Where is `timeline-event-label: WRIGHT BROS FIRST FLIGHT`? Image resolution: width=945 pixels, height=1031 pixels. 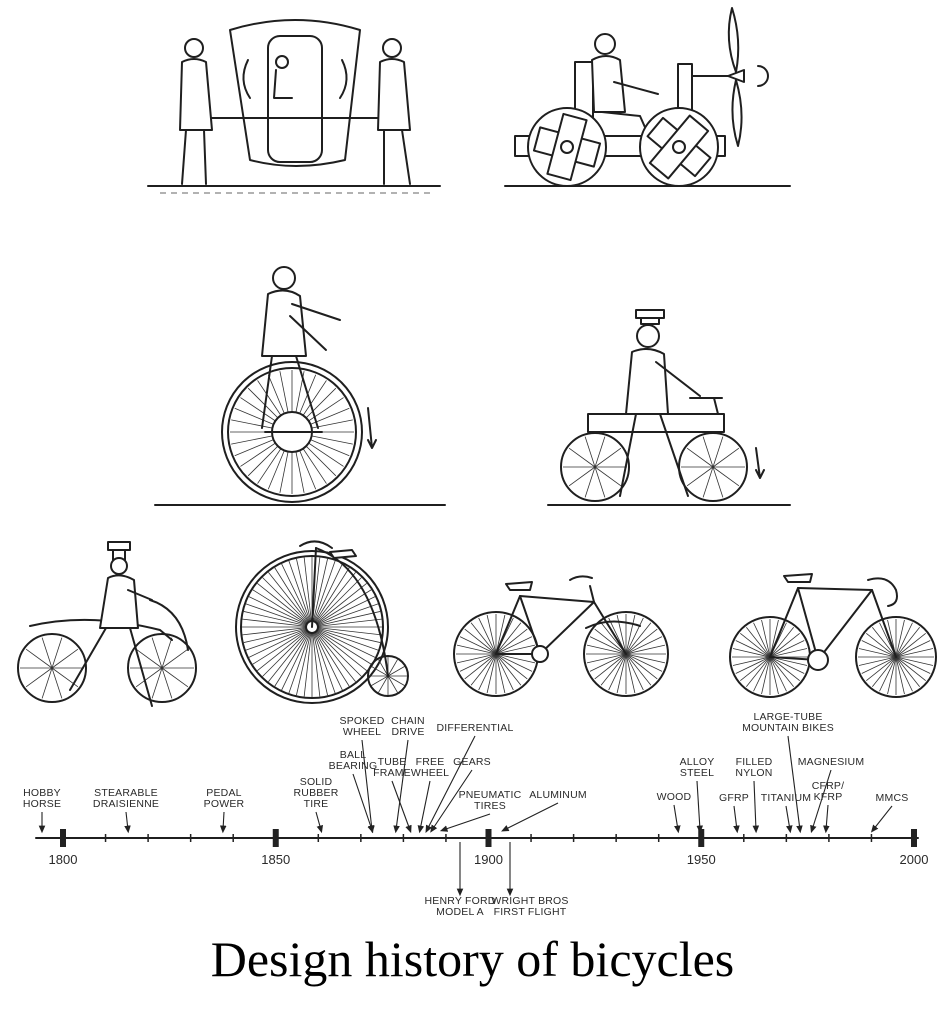 timeline-event-label: WRIGHT BROS FIRST FLIGHT is located at coordinates (530, 906).